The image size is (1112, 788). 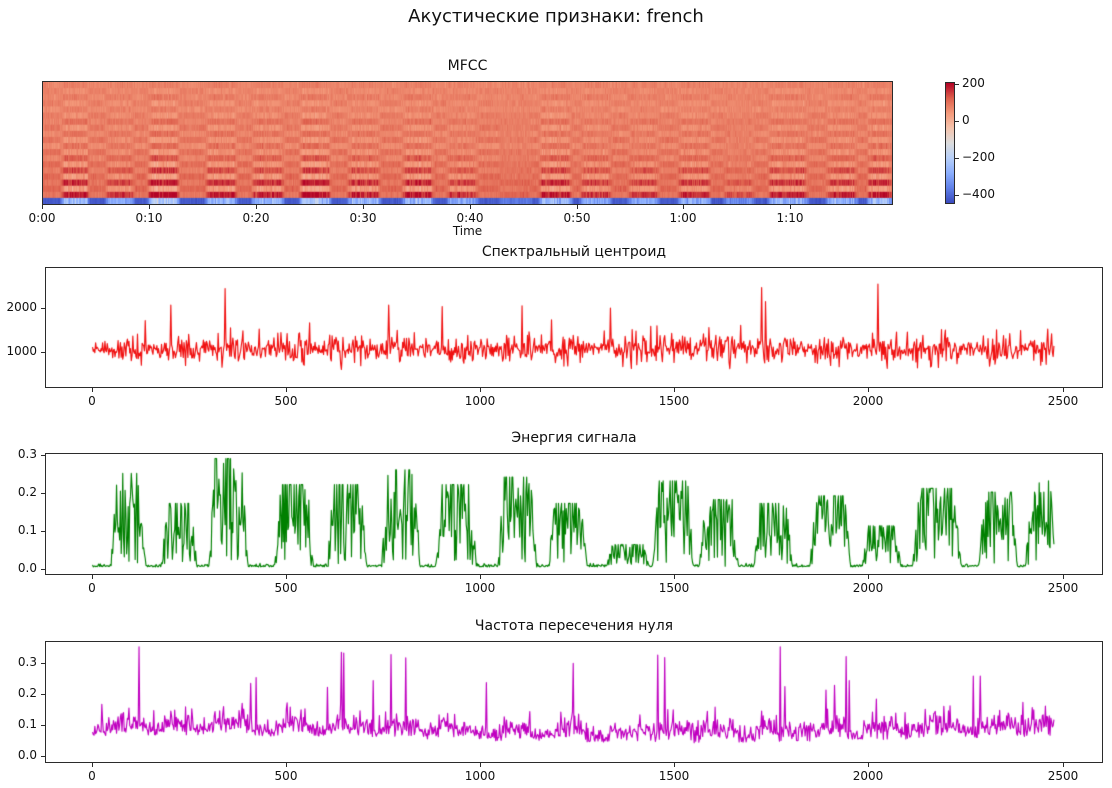 What do you see at coordinates (363, 218) in the screenshot?
I see `x-tick-label: 0:30` at bounding box center [363, 218].